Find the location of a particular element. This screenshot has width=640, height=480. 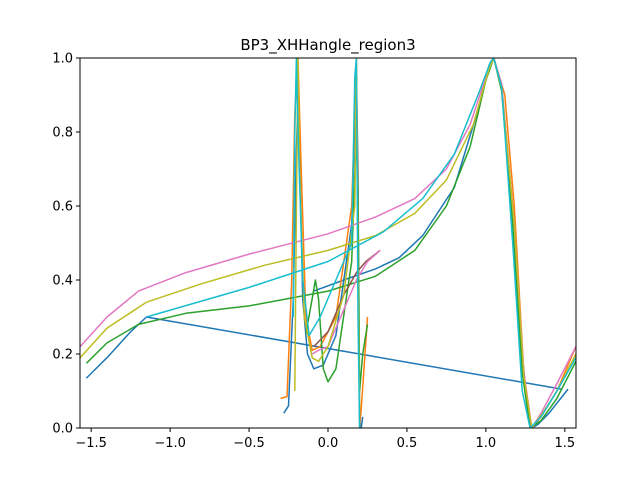

x-tick-label: 1.0 is located at coordinates (486, 443).